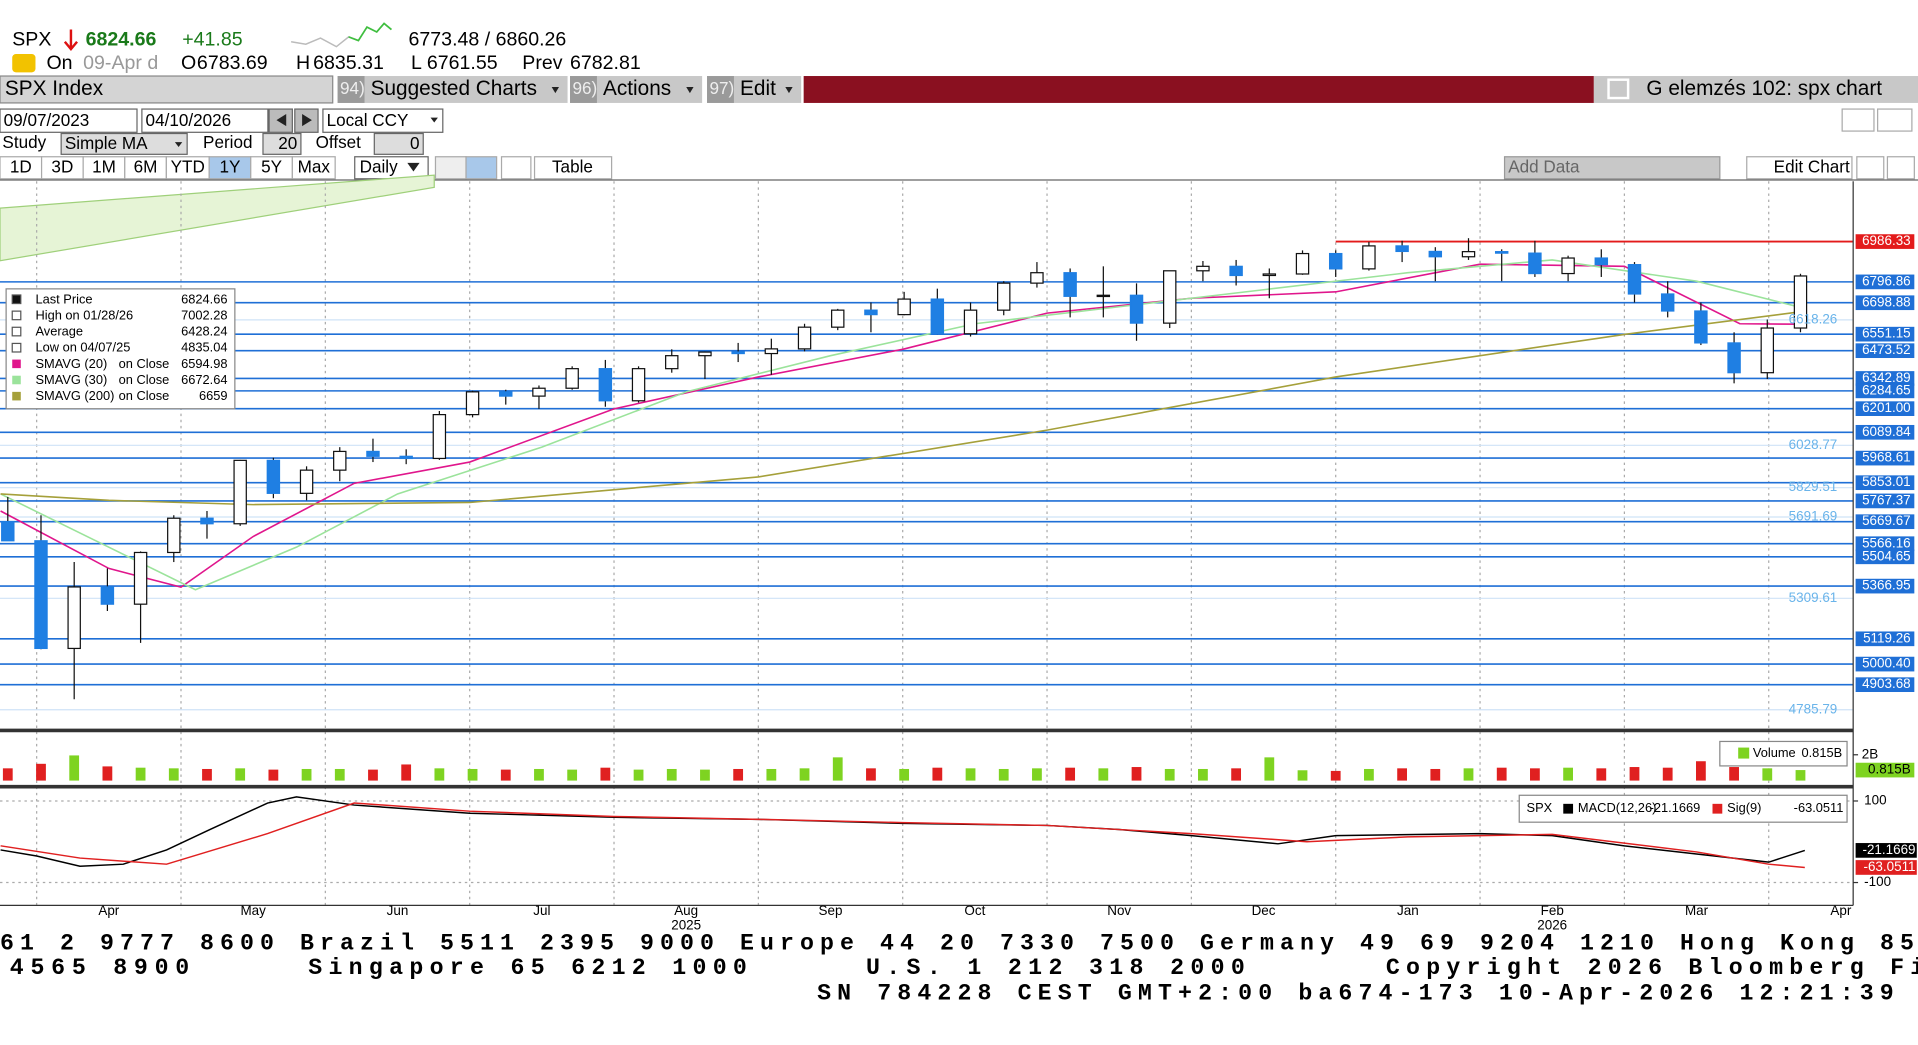  I want to click on legend-label: Last Price, so click(63, 298).